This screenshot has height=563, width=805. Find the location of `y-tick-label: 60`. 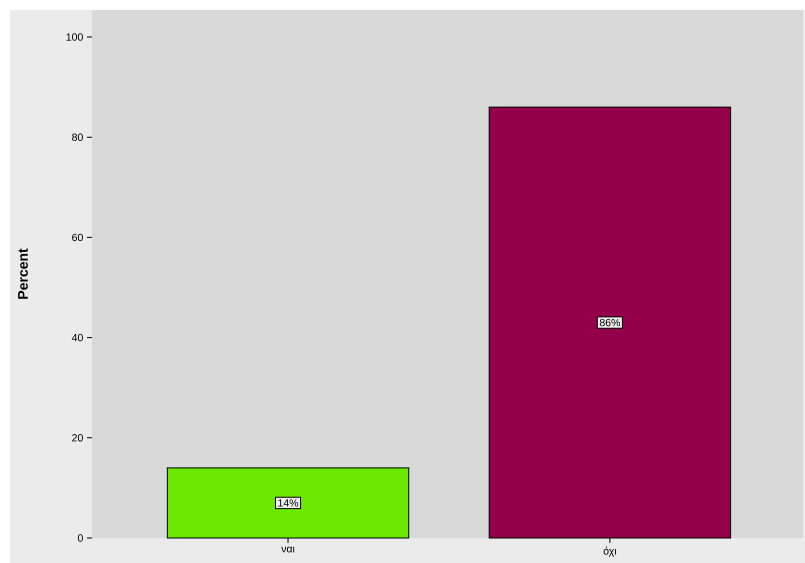

y-tick-label: 60 is located at coordinates (77, 238).